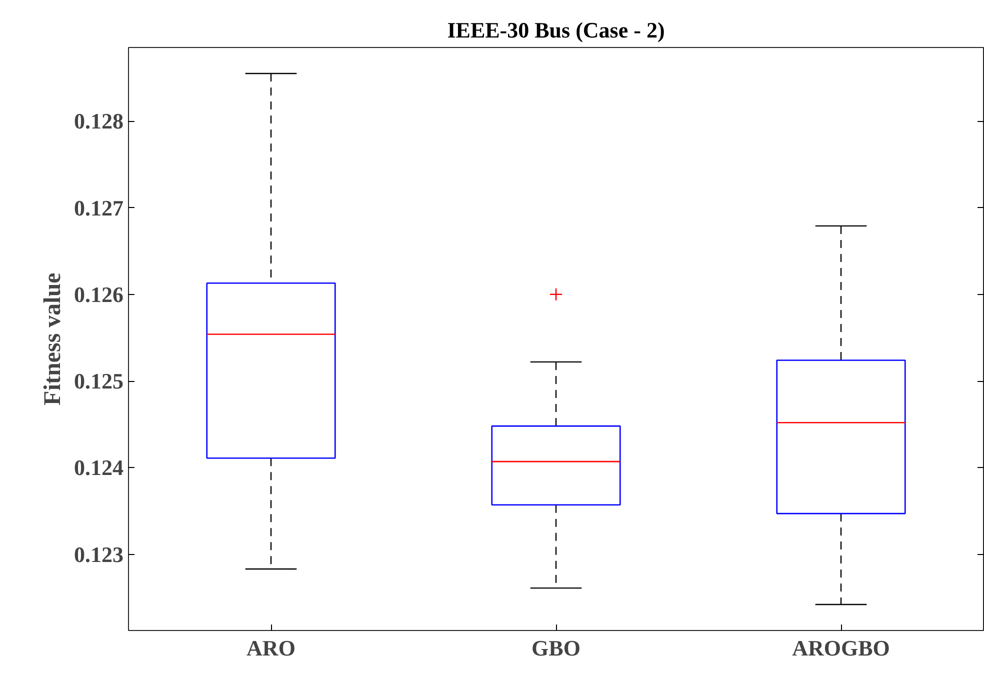 The height and width of the screenshot is (679, 984). What do you see at coordinates (841, 648) in the screenshot?
I see `x-tick-label: AROGBO` at bounding box center [841, 648].